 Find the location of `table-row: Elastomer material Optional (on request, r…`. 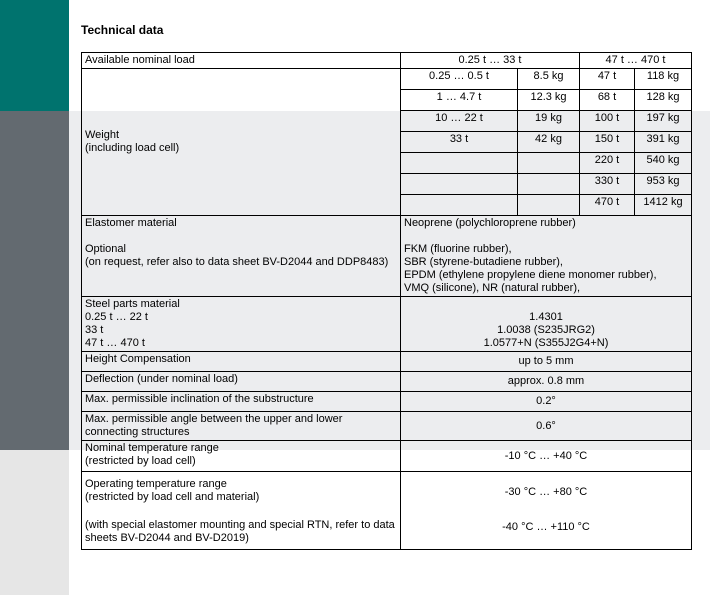

table-row: Elastomer material Optional (on request, r… is located at coordinates (386, 256).